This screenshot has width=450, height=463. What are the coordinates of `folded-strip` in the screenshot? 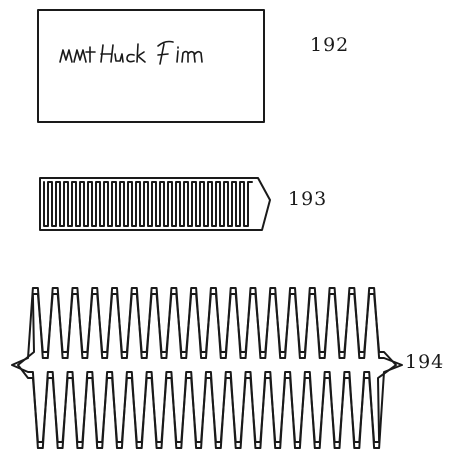 It's located at (148, 204).